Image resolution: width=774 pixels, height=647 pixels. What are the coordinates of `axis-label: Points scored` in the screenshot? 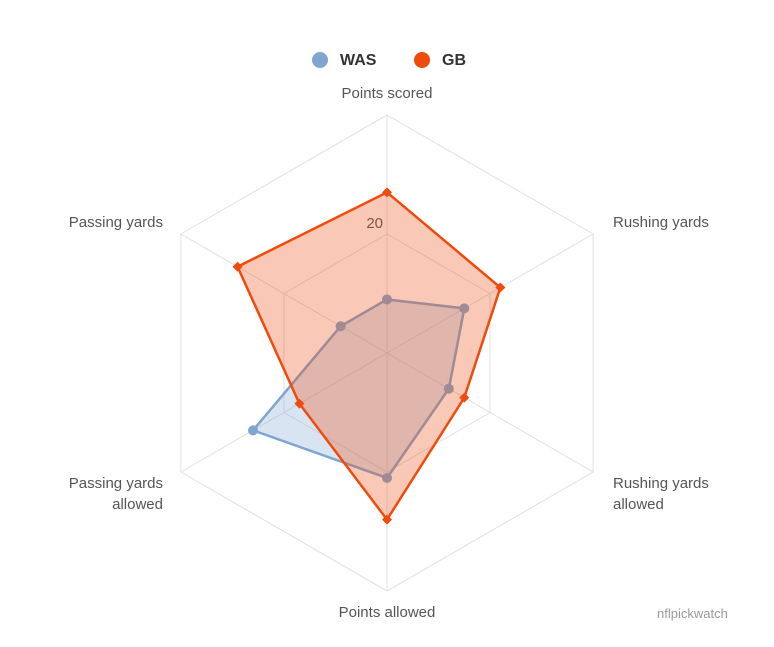 It's located at (387, 93).